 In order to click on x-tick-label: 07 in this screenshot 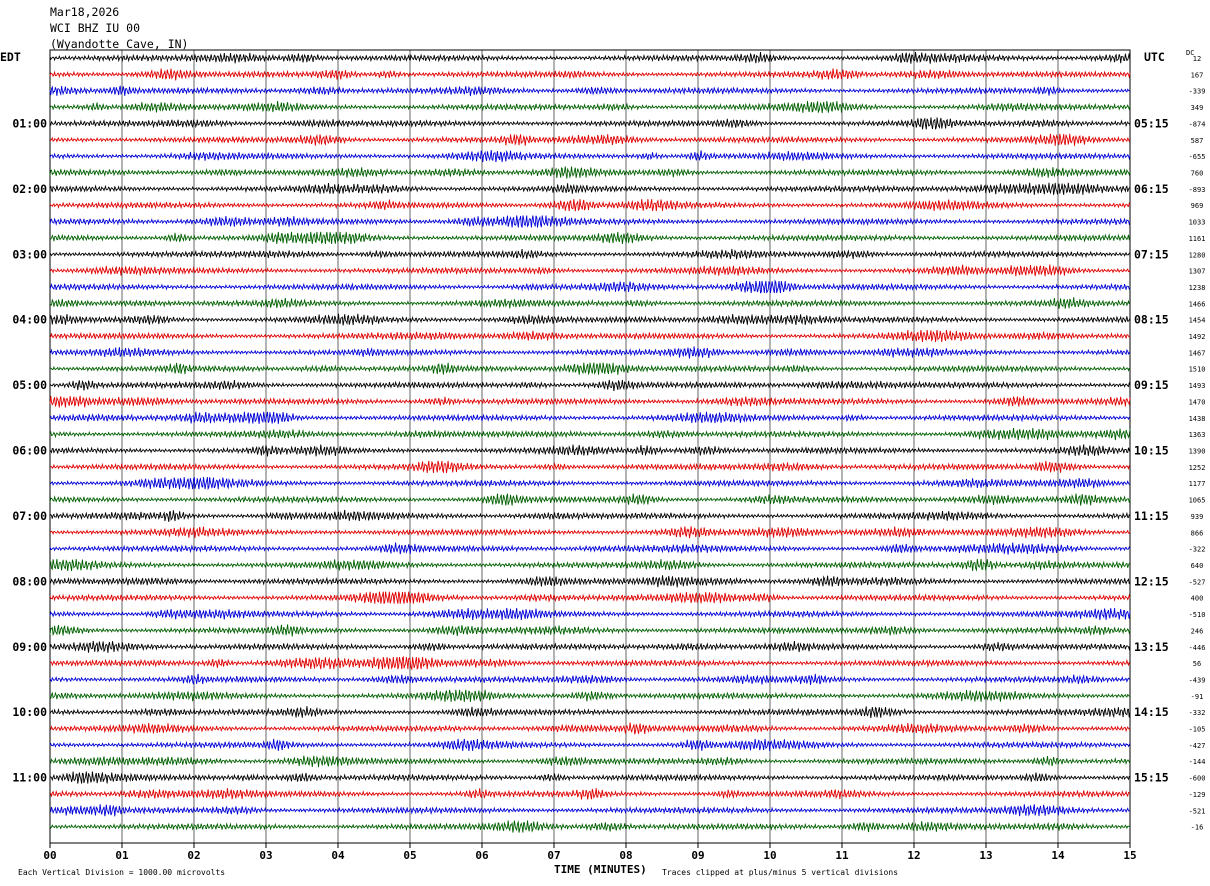, I will do `click(553, 855)`.